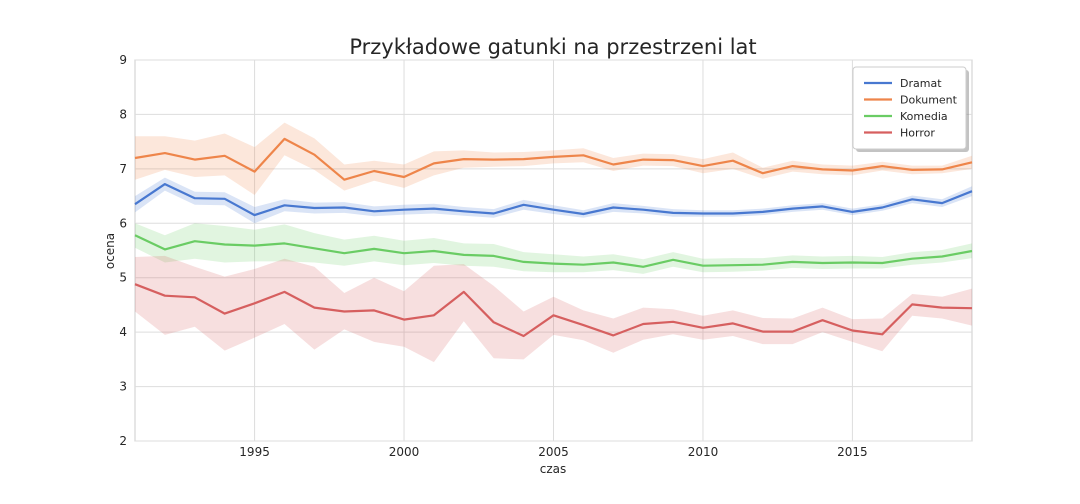 This screenshot has height=504, width=1080. Describe the element at coordinates (552, 47) in the screenshot. I see `chart-title: Przykładowe gatunki na przestrzeni lat` at that location.